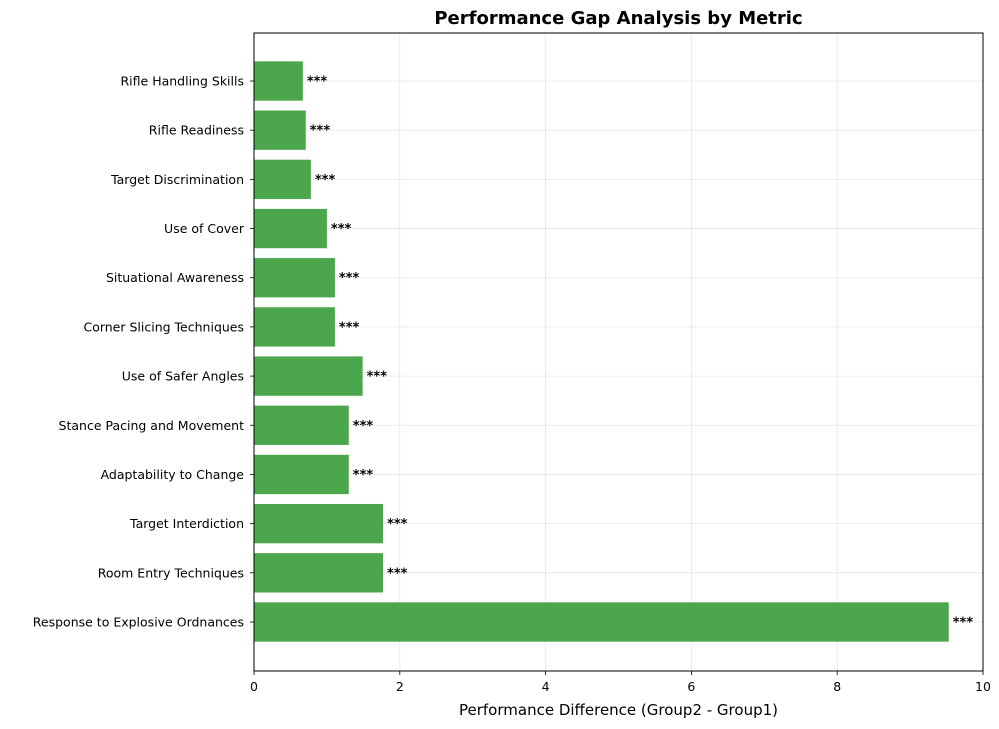 This screenshot has width=999, height=729. Describe the element at coordinates (983, 686) in the screenshot. I see `x-tick-label: 10` at that location.